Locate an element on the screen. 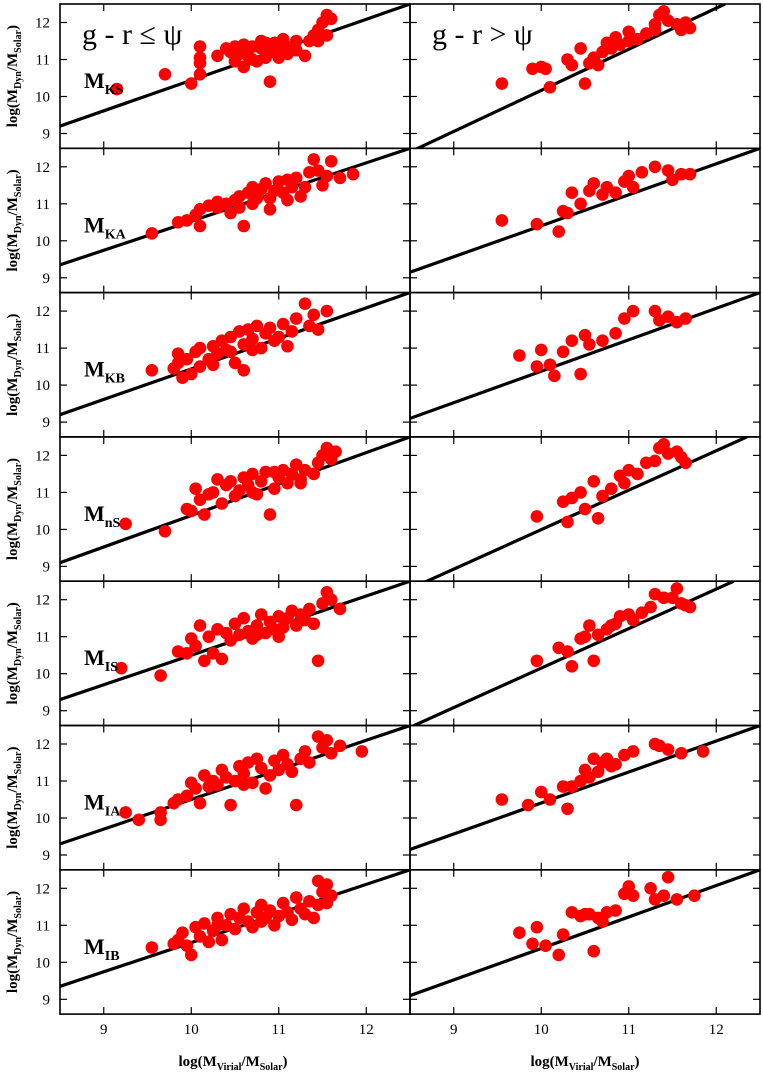 The height and width of the screenshot is (1074, 763). x-tick-label: 12 is located at coordinates (716, 1030).